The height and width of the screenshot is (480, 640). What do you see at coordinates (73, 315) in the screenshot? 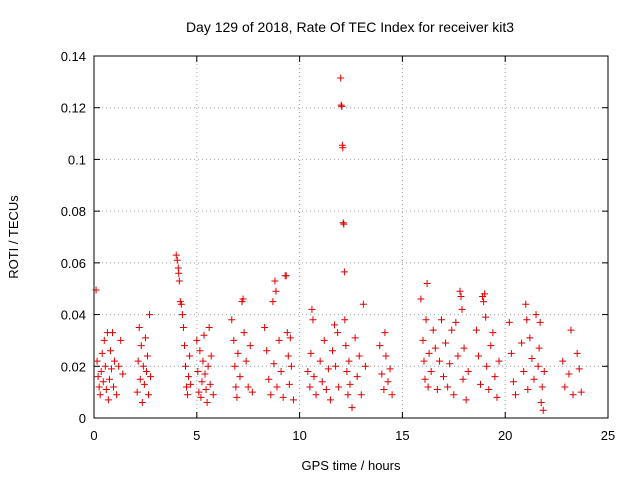
I see `y-tick-label: 0.04` at bounding box center [73, 315].